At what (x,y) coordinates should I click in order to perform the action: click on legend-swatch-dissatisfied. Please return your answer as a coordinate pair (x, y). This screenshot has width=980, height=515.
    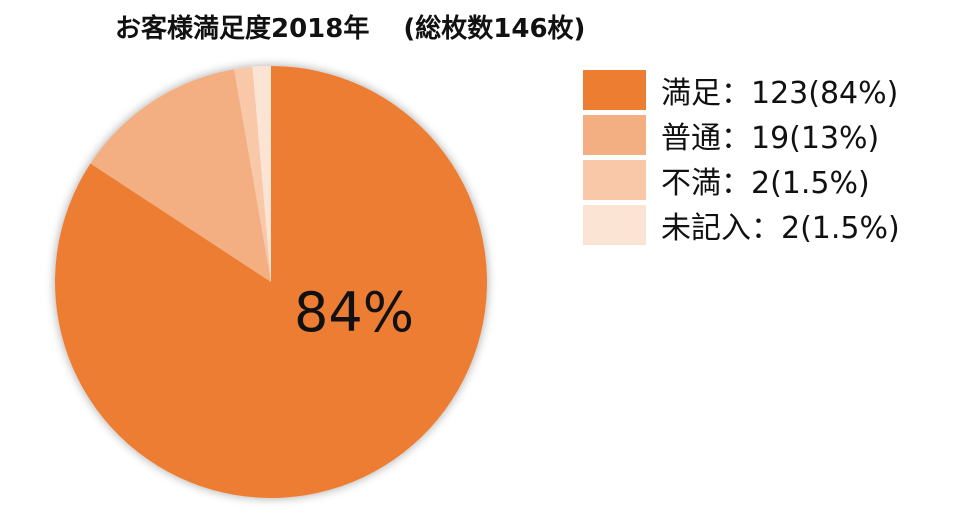
    Looking at the image, I should click on (614, 179).